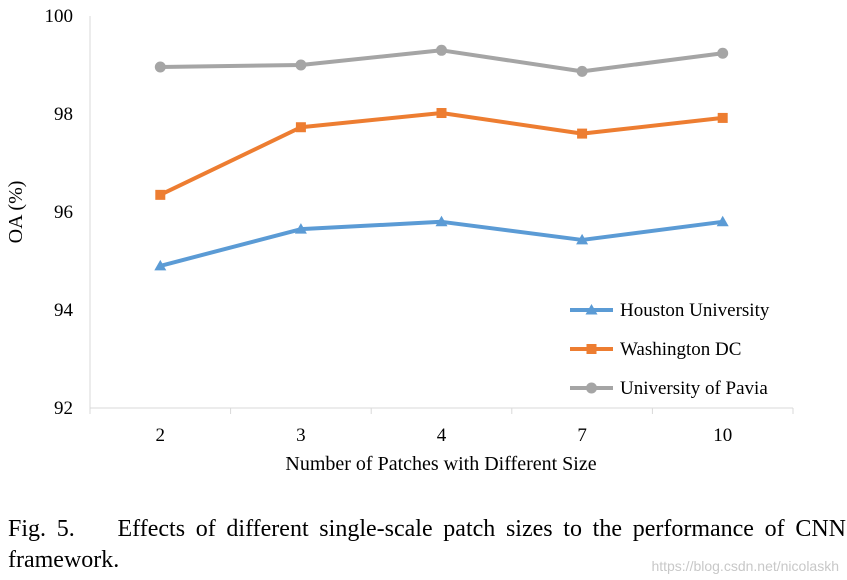  I want to click on series-washington-dc, so click(441, 154).